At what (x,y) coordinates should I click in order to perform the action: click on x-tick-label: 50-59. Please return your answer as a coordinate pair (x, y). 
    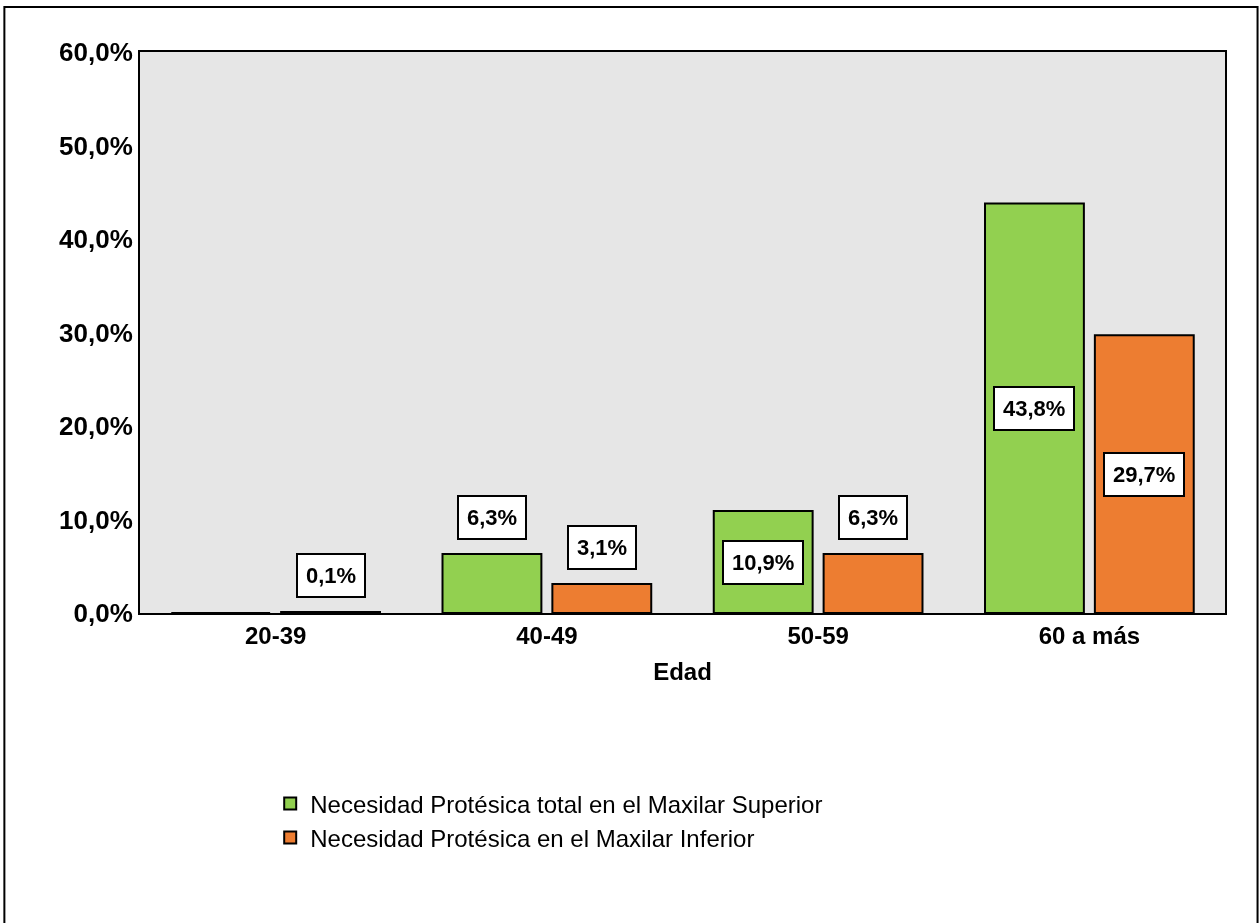
    Looking at the image, I should click on (818, 635).